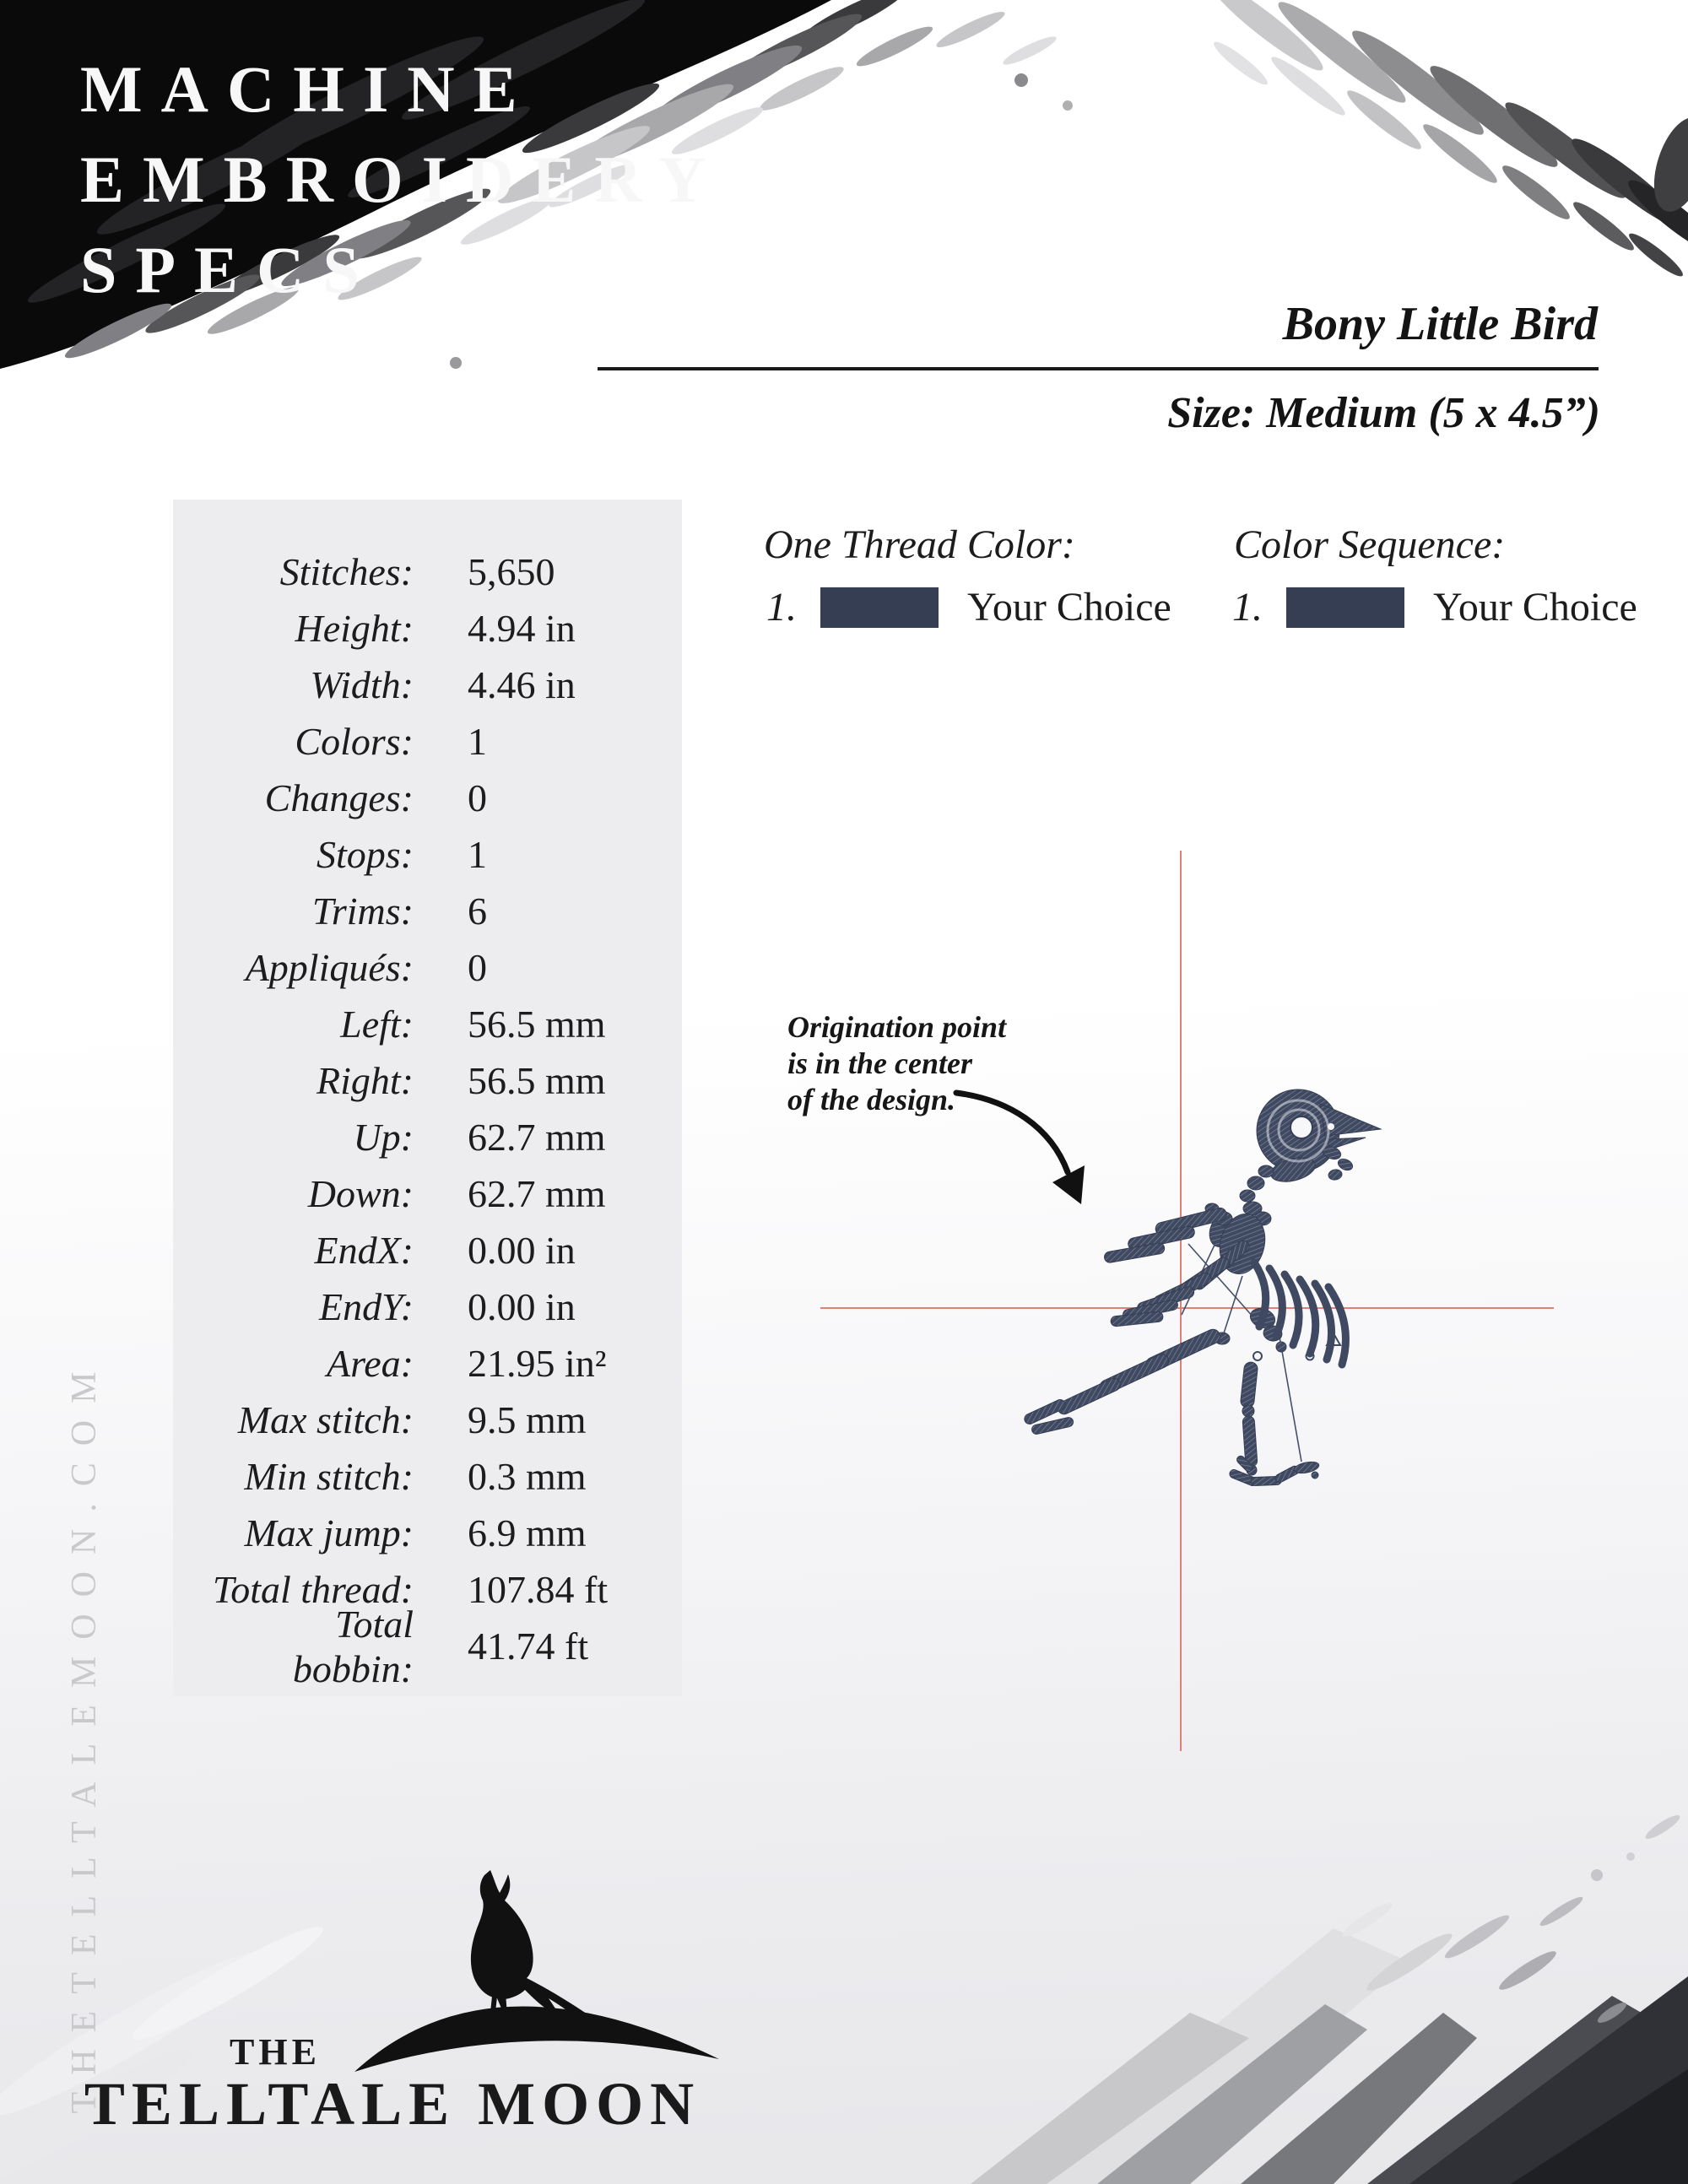 The height and width of the screenshot is (2184, 1688). I want to click on crow-icon, so click(529, 1944).